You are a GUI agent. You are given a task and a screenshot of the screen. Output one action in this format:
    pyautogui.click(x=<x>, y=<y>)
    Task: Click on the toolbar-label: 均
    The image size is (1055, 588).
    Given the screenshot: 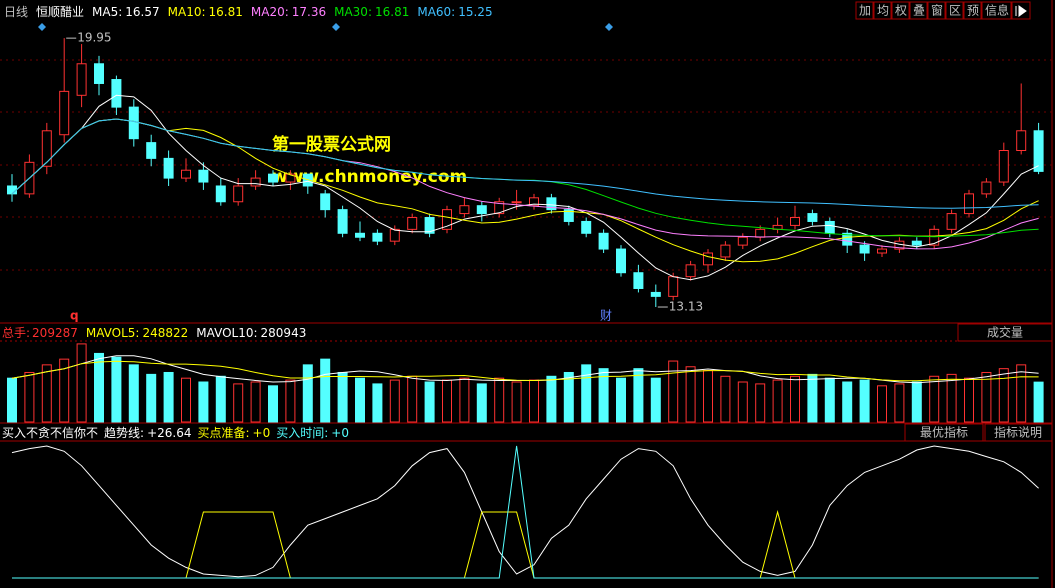 What is the action you would take?
    pyautogui.click(x=883, y=11)
    